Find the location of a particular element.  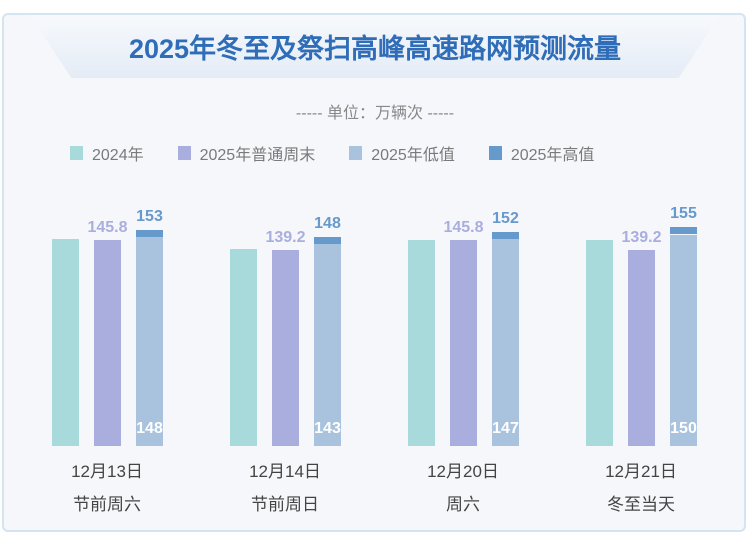

legend-item: 2025年高值 is located at coordinates (541, 153).